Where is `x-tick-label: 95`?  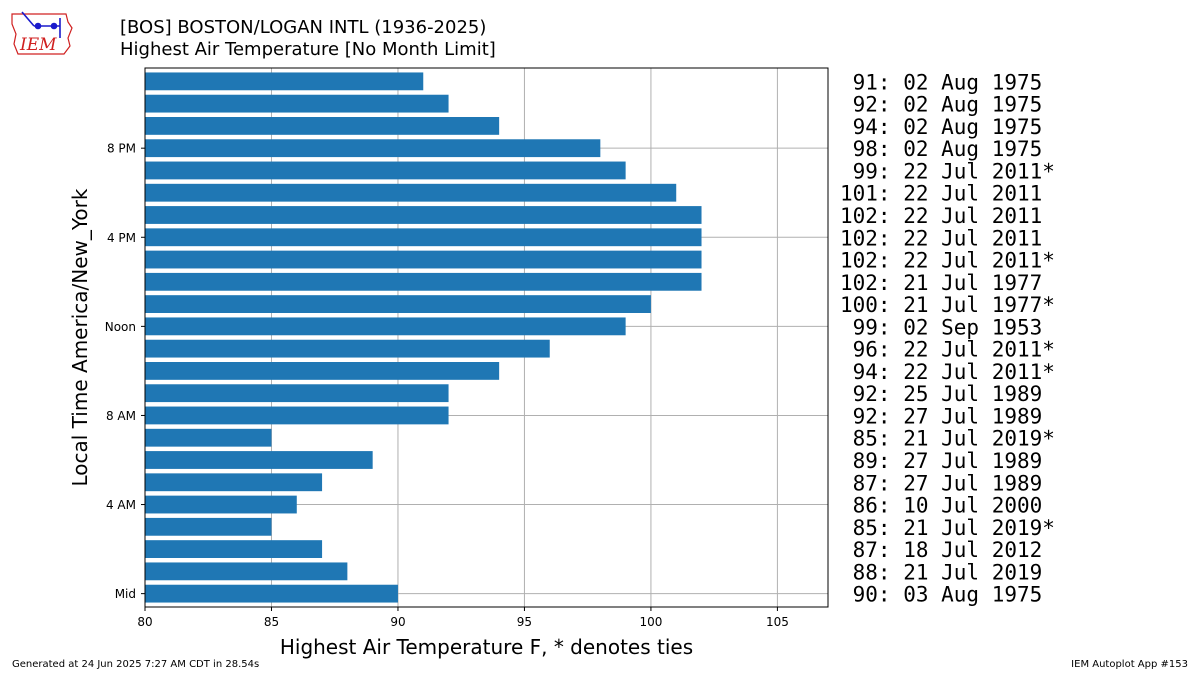
x-tick-label: 95 is located at coordinates (524, 622).